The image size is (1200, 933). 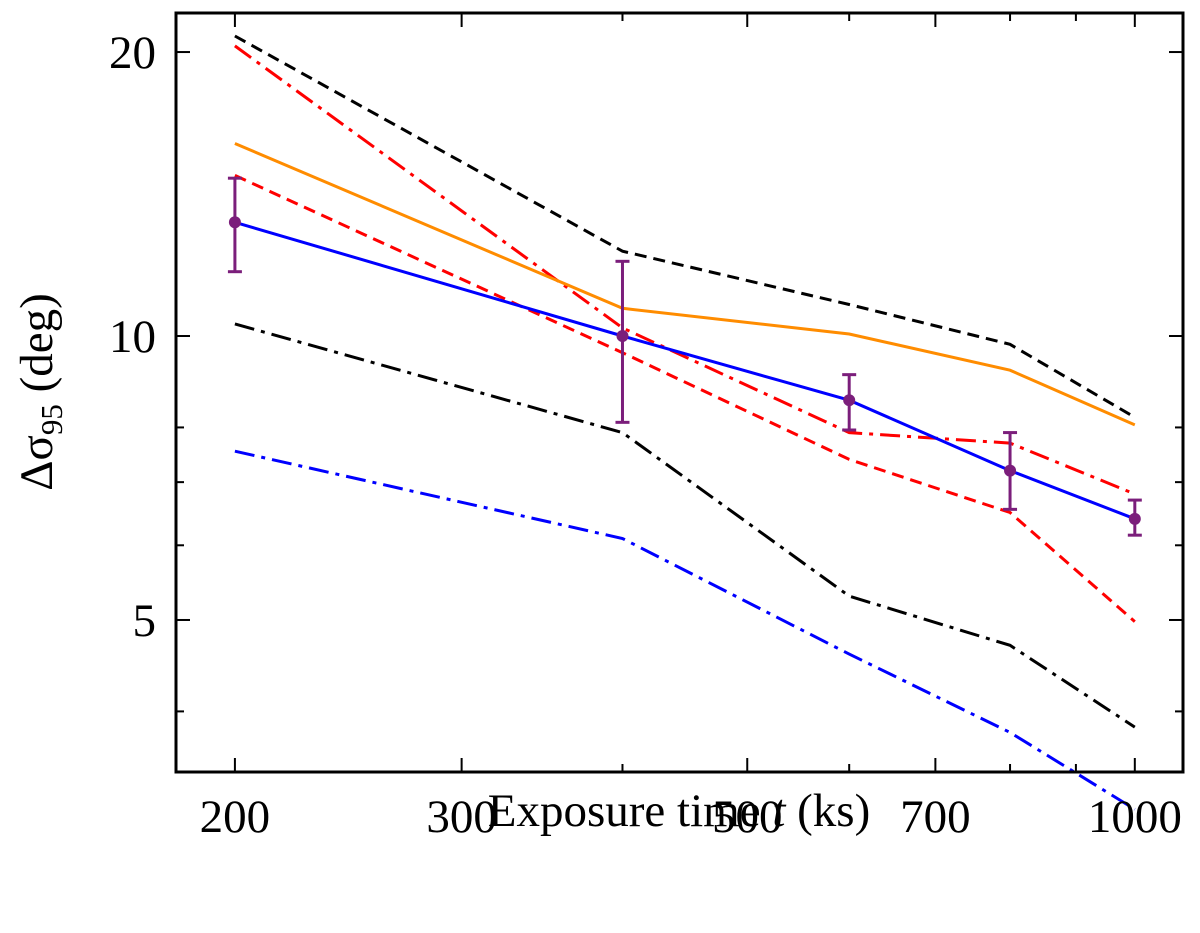 I want to click on y-tick-label-10: 10, so click(x=132, y=337).